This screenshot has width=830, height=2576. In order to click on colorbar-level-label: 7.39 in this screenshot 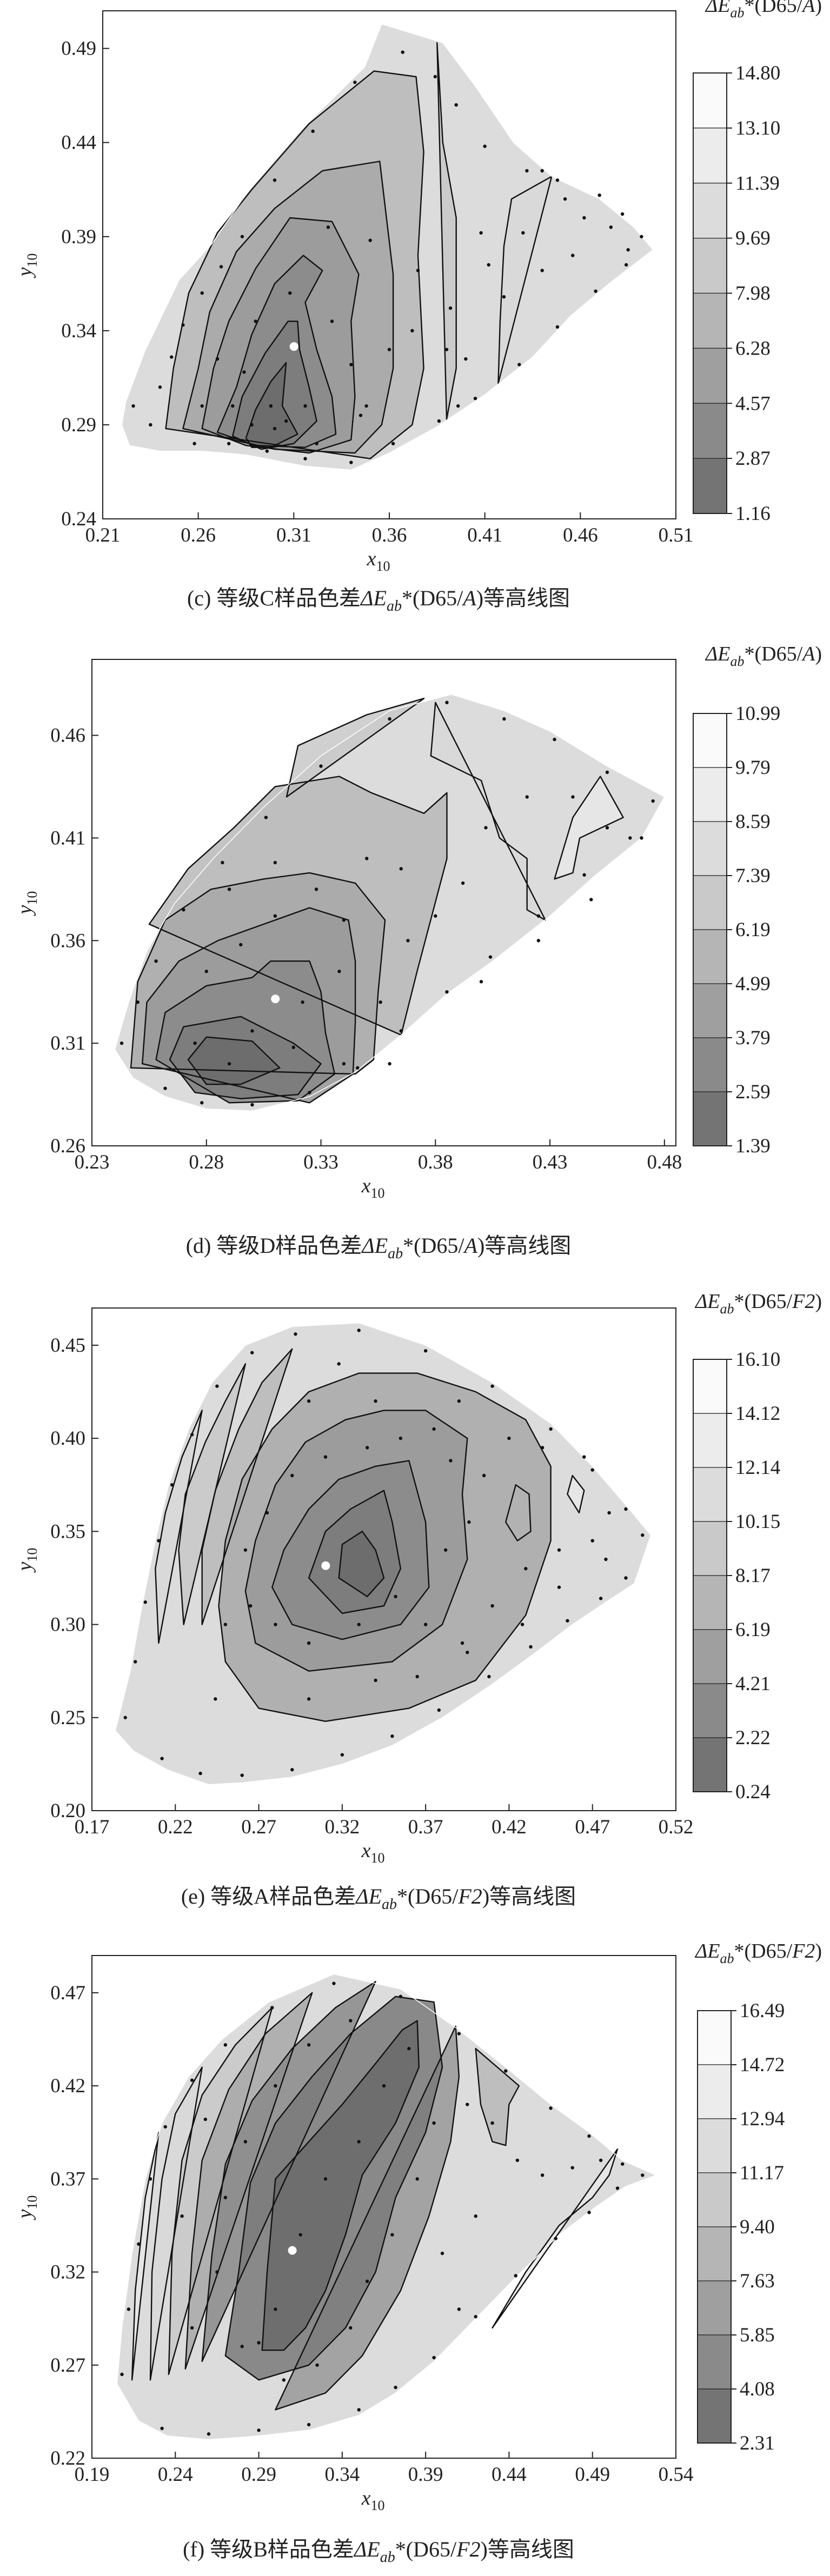, I will do `click(753, 876)`.